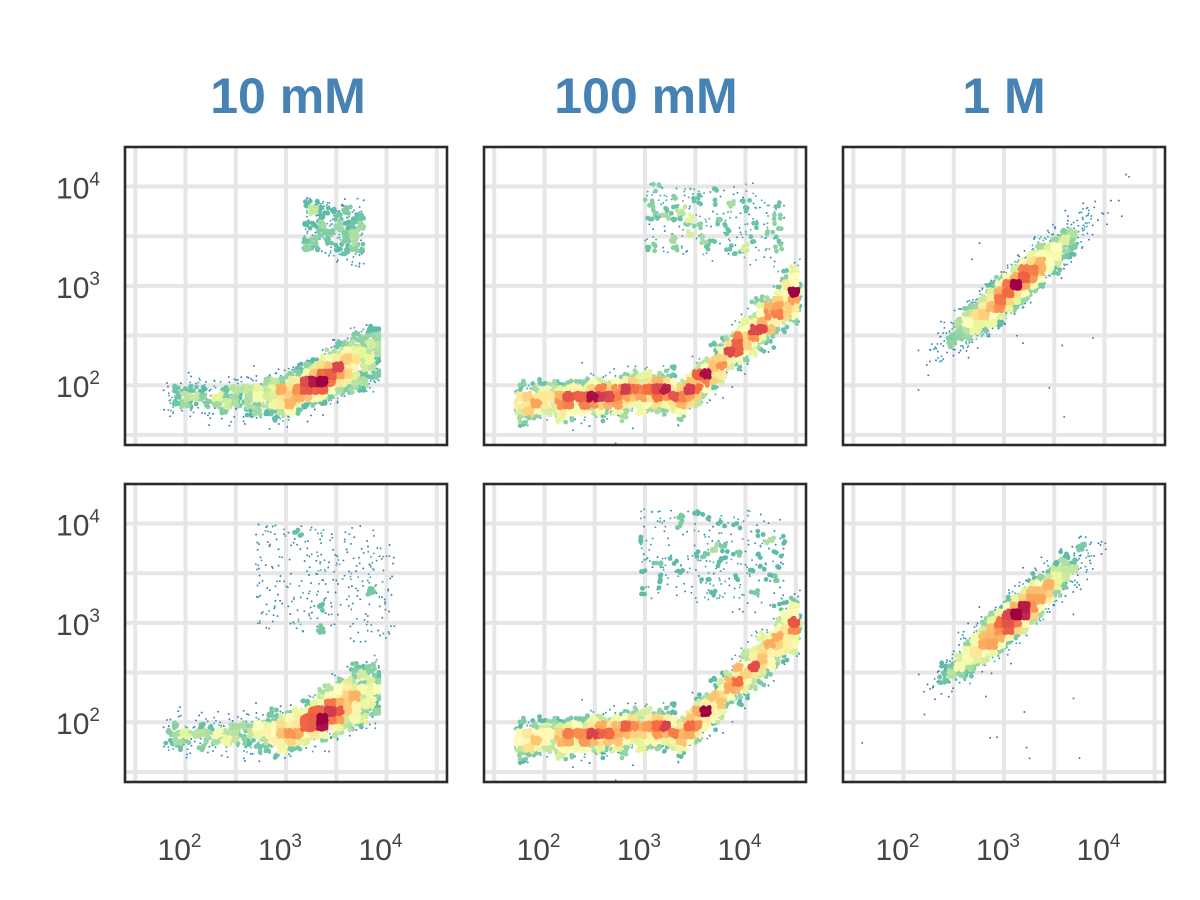 Image resolution: width=1200 pixels, height=900 pixels. Describe the element at coordinates (645, 296) in the screenshot. I see `panel-r1-c2` at that location.